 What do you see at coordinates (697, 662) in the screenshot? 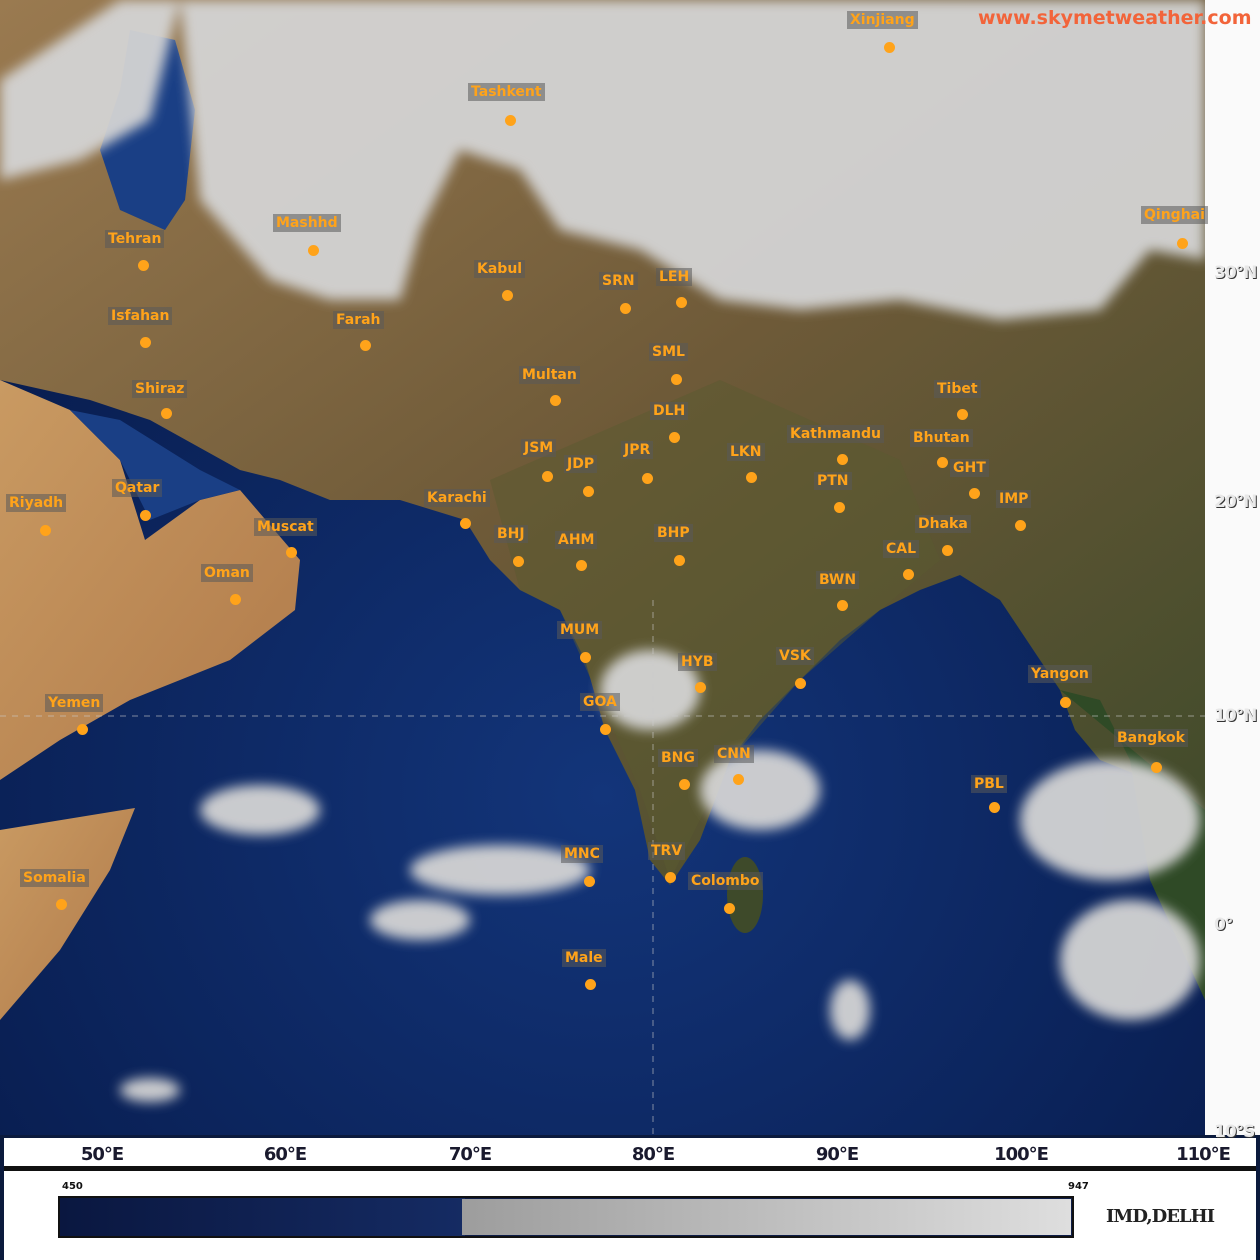
I see `city-label: HYB` at bounding box center [697, 662].